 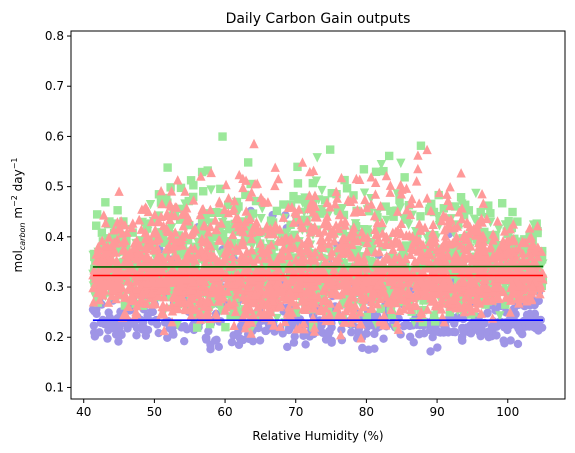 I want to click on y-tick-label: 0.2, so click(x=54, y=337).